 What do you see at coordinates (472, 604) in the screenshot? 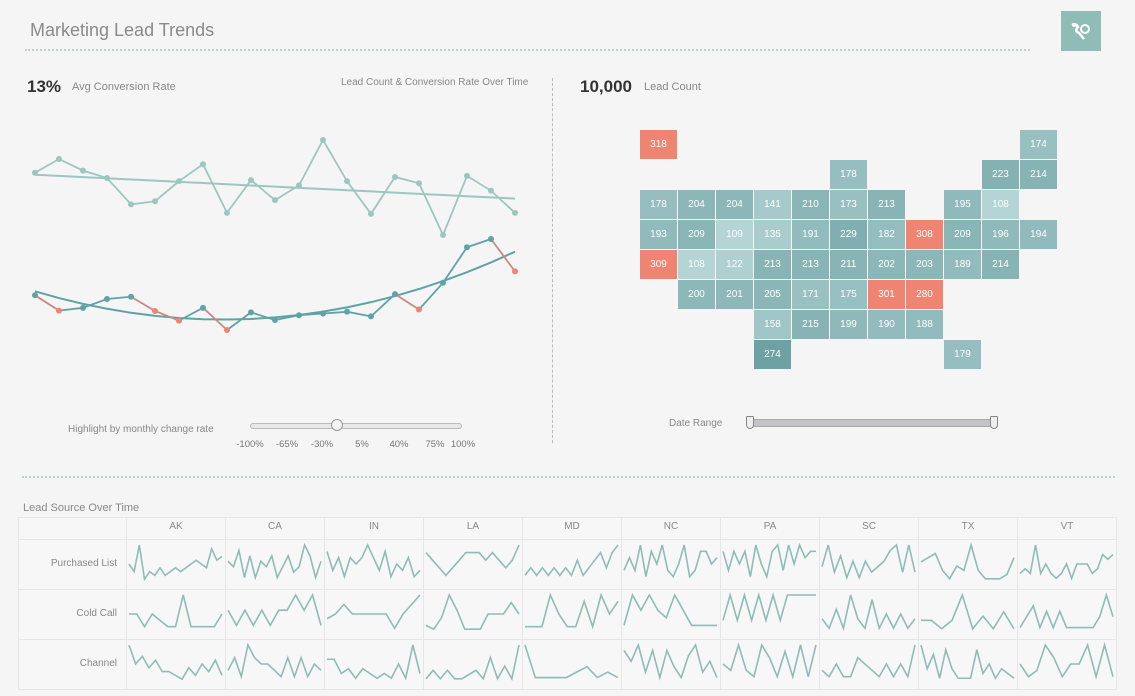
I see `column-header-la: LA` at bounding box center [472, 604].